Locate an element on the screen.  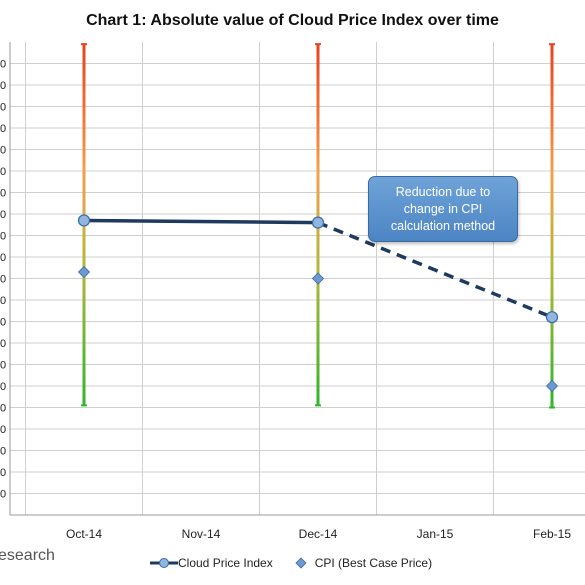
range-bar-line is located at coordinates (552, 226).